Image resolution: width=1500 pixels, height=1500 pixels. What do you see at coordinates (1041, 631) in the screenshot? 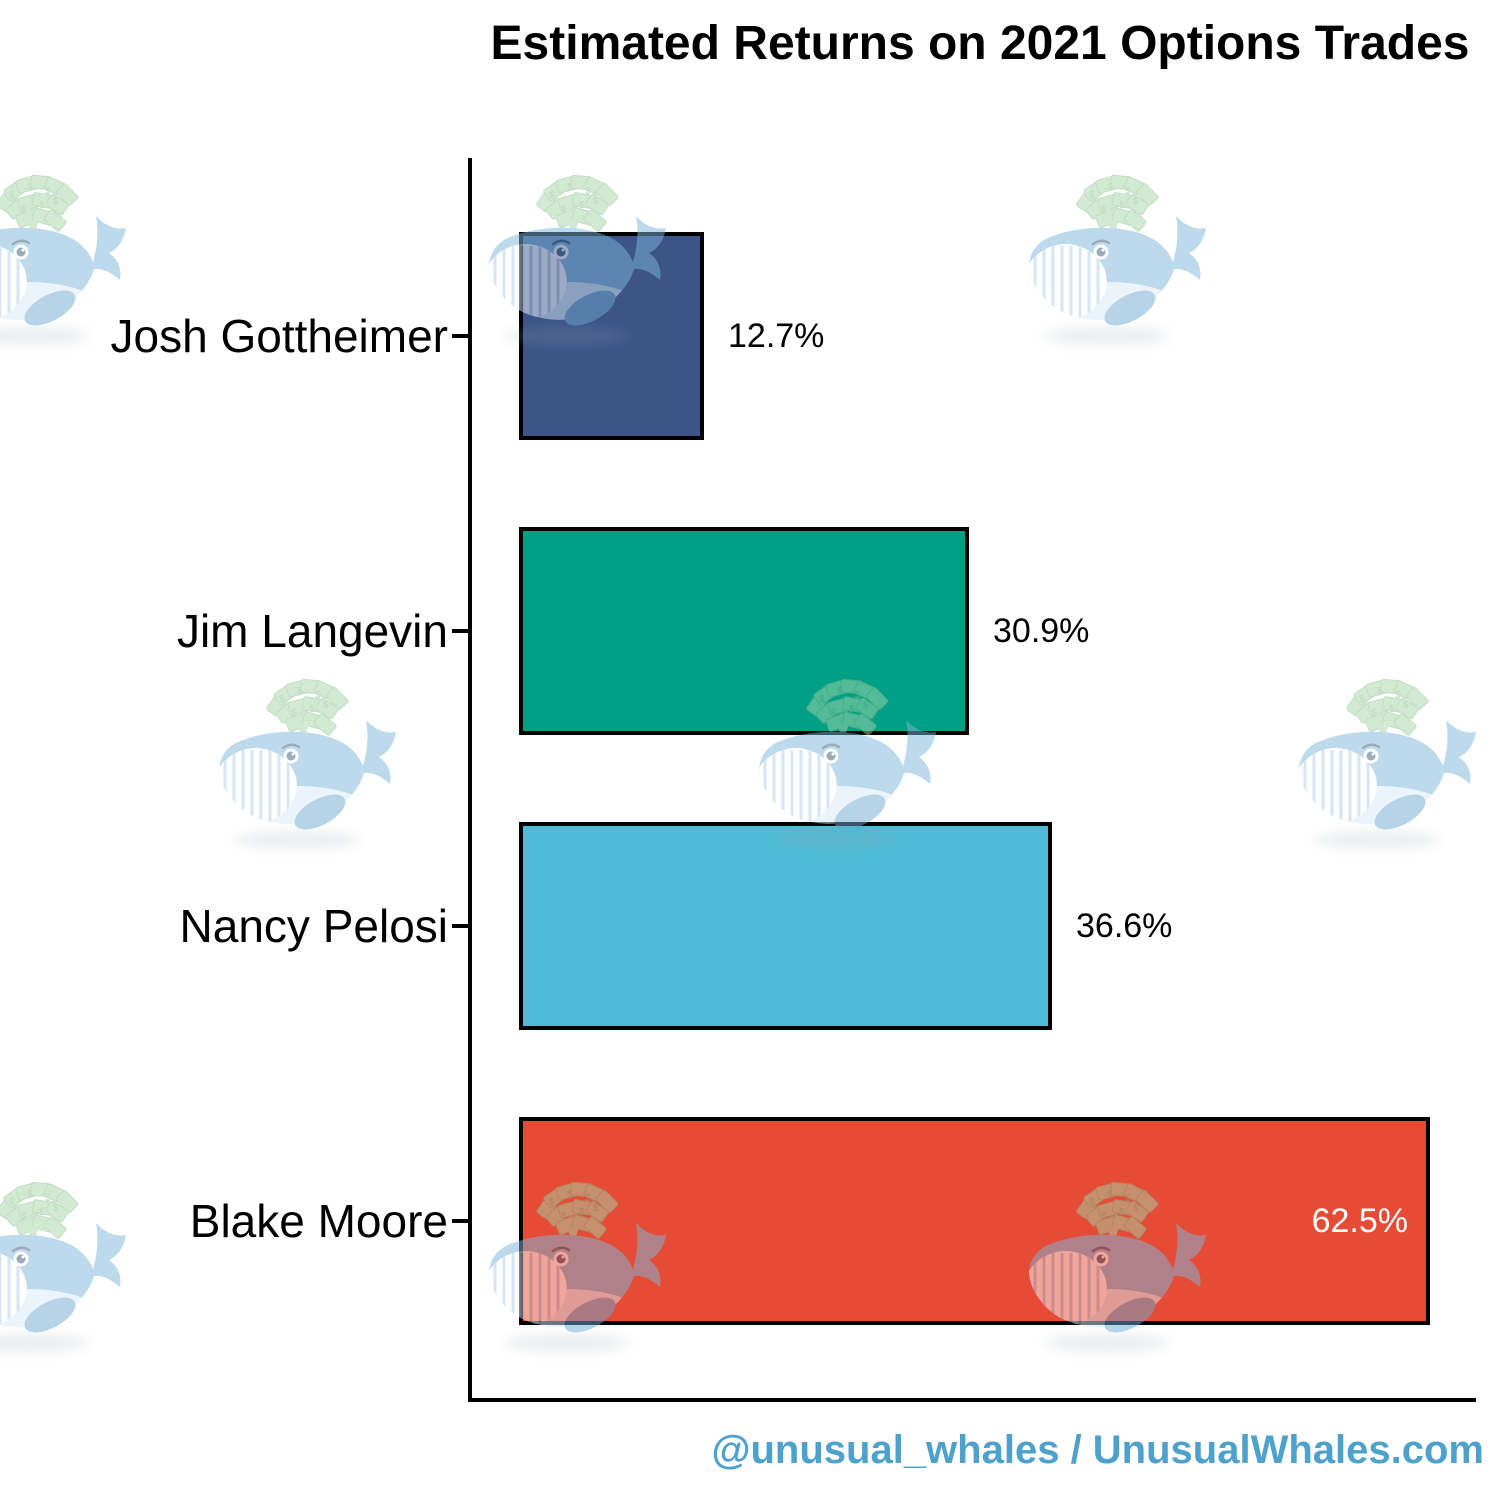
I see `value-label: 30.9%` at bounding box center [1041, 631].